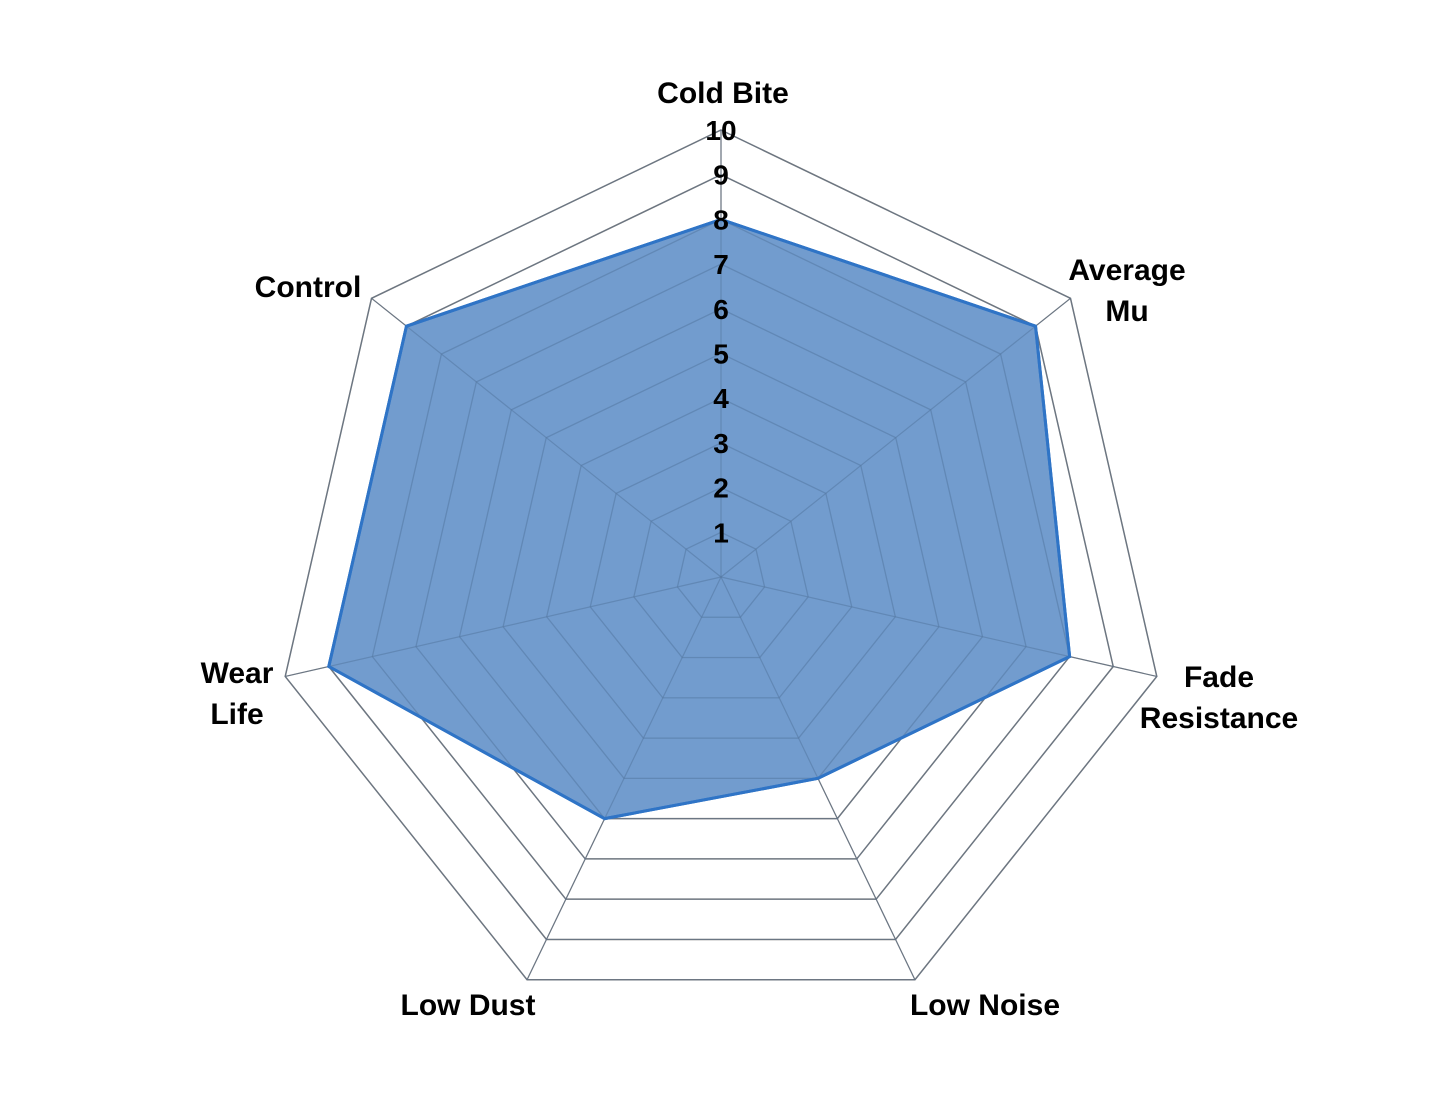 The height and width of the screenshot is (1101, 1445). What do you see at coordinates (721, 398) in the screenshot?
I see `tick-label: 4` at bounding box center [721, 398].